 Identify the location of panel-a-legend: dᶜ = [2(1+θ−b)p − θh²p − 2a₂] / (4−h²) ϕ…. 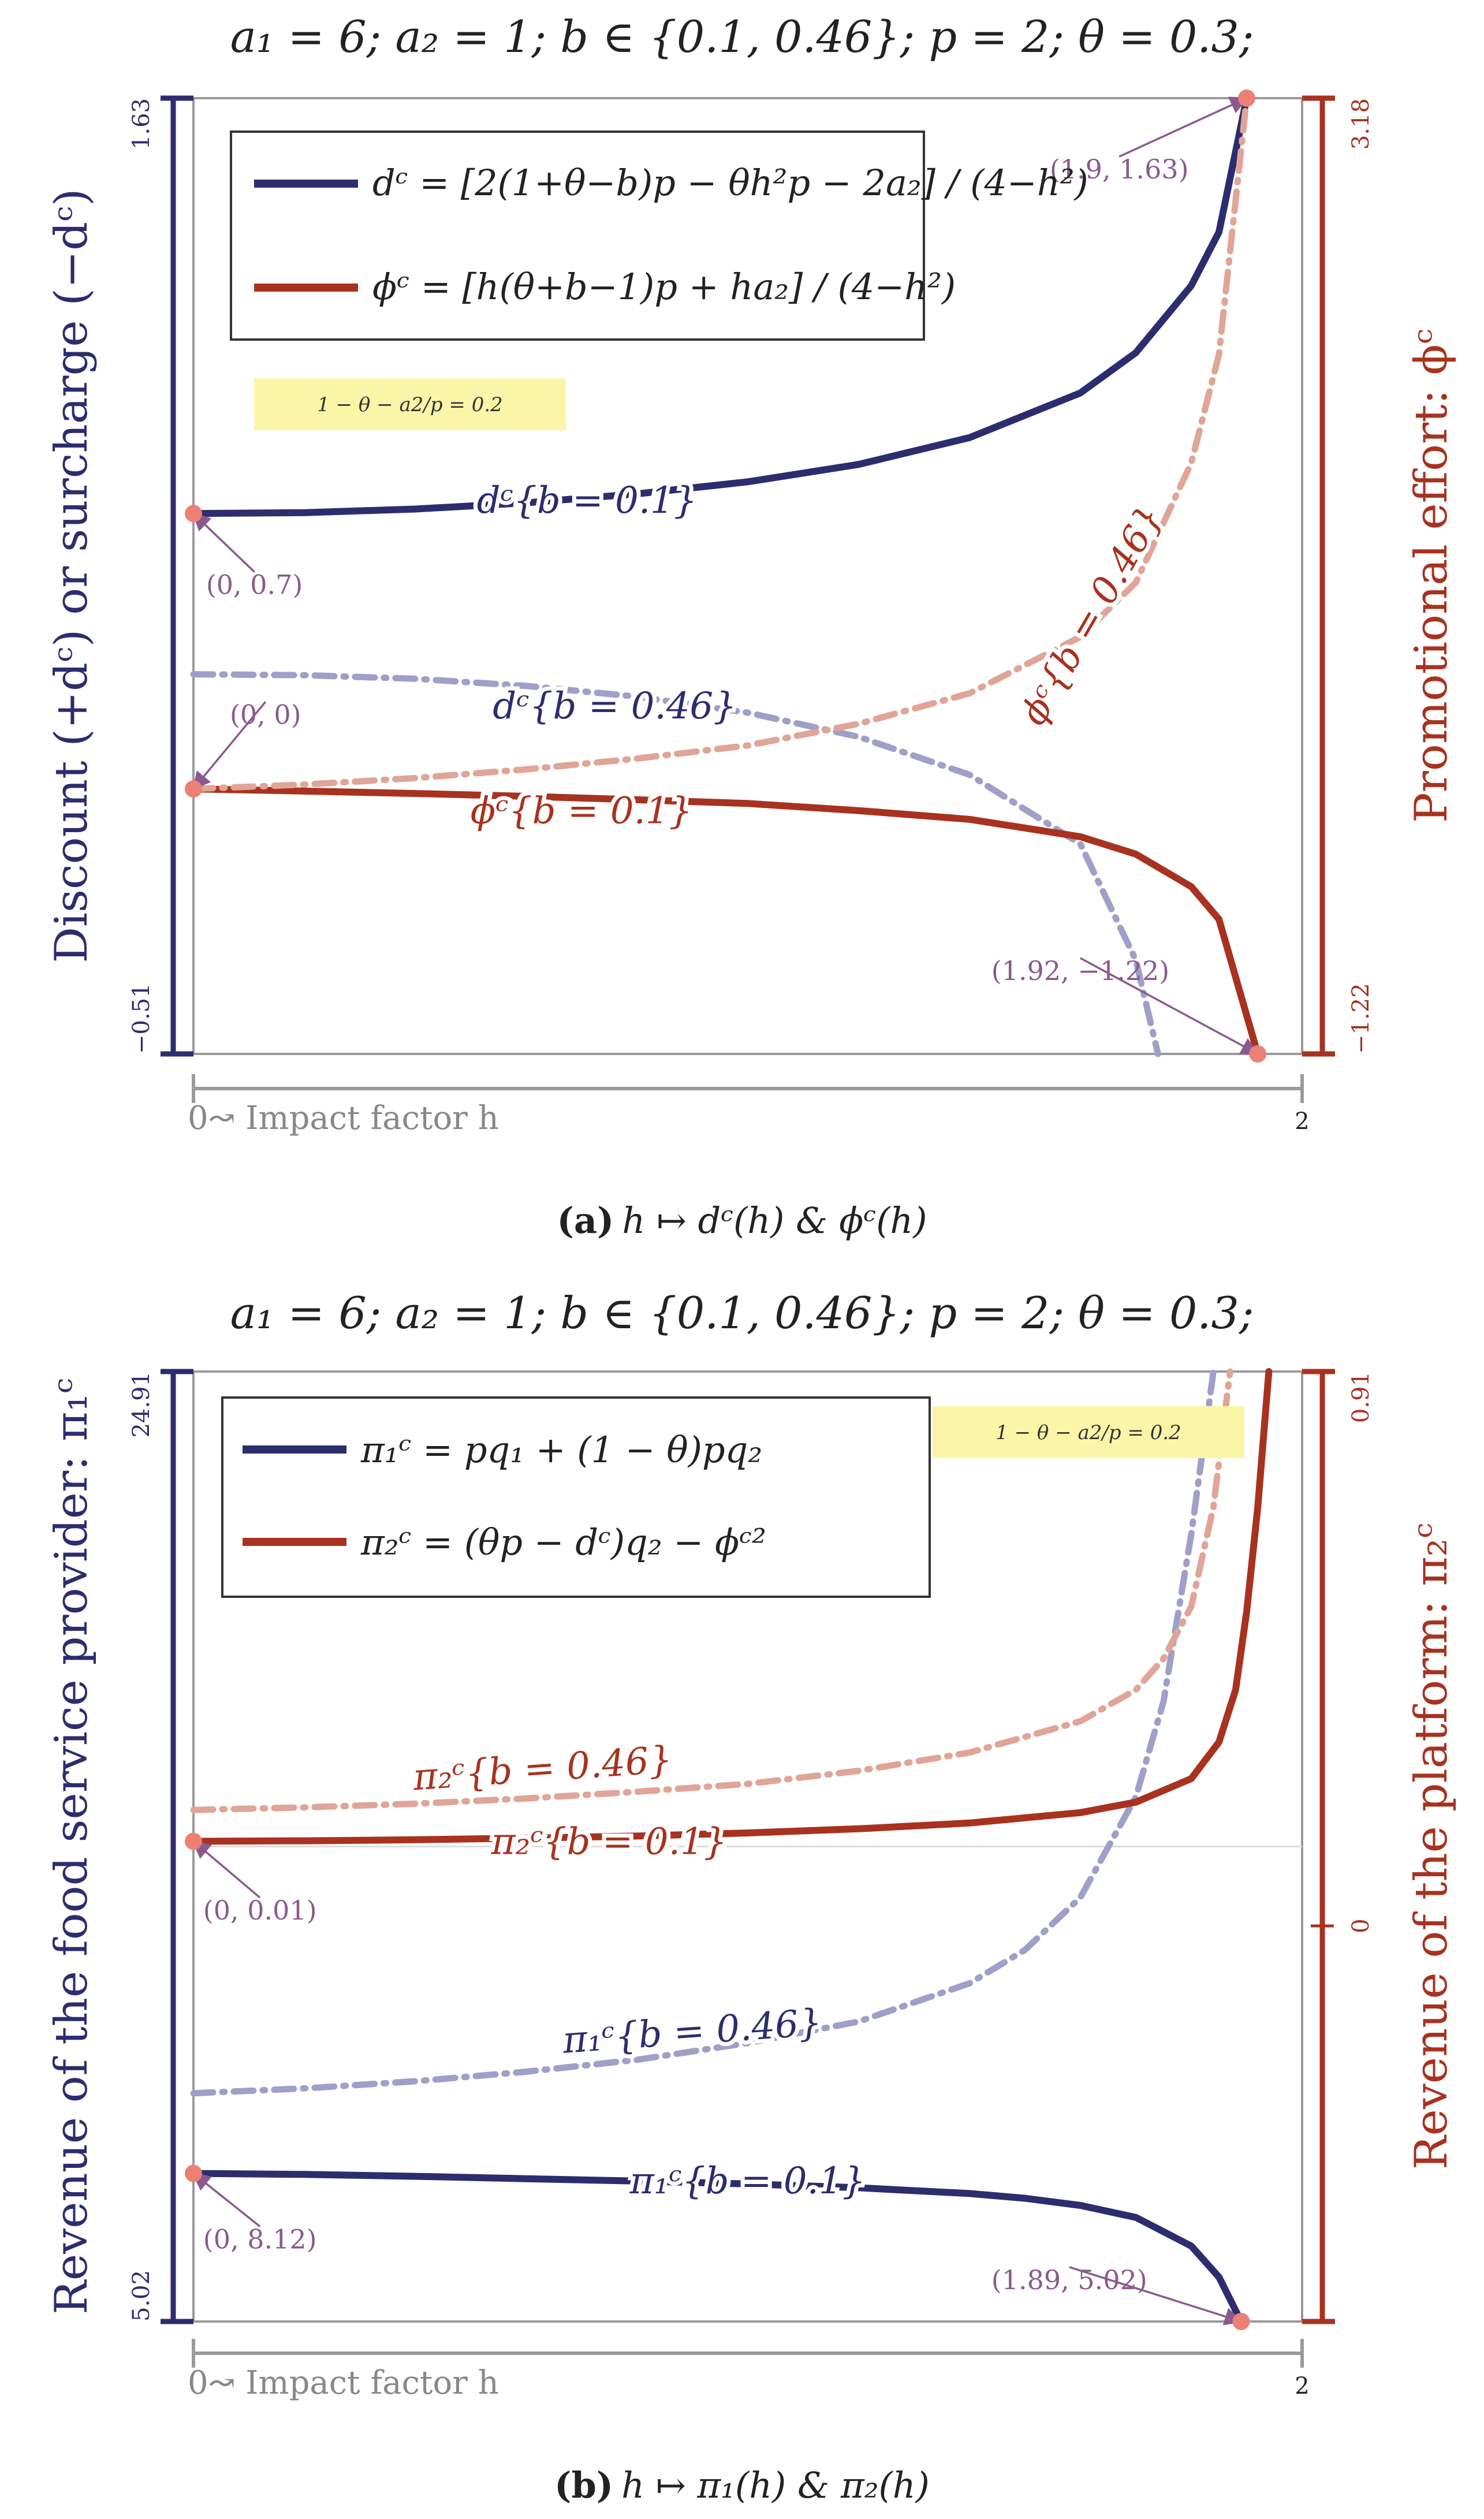
(659, 236).